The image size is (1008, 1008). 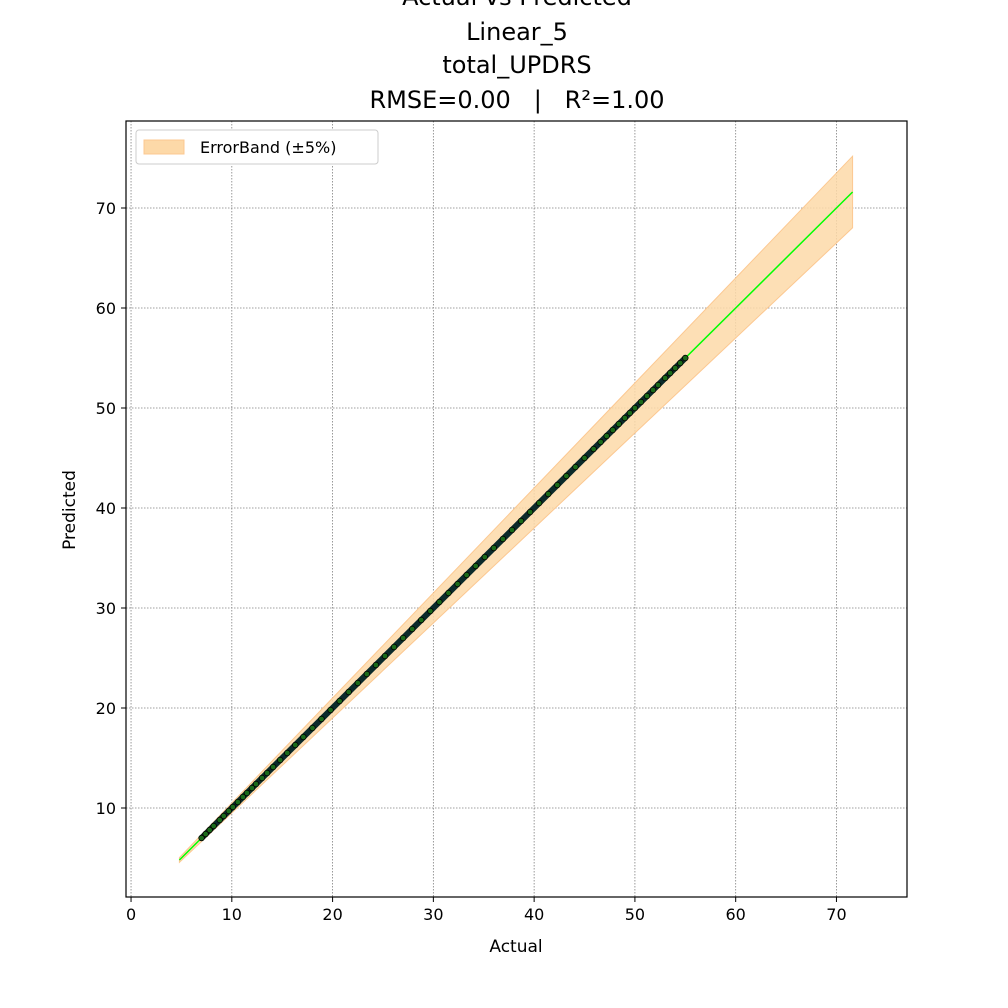 I want to click on legend-box, so click(x=257, y=147).